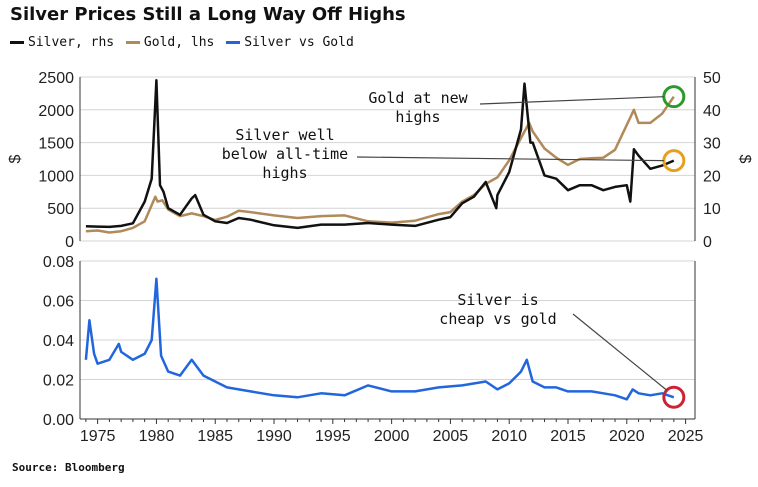 This screenshot has width=758, height=487. Describe the element at coordinates (56, 78) in the screenshot. I see `top-left-tick-label: 2500` at that location.